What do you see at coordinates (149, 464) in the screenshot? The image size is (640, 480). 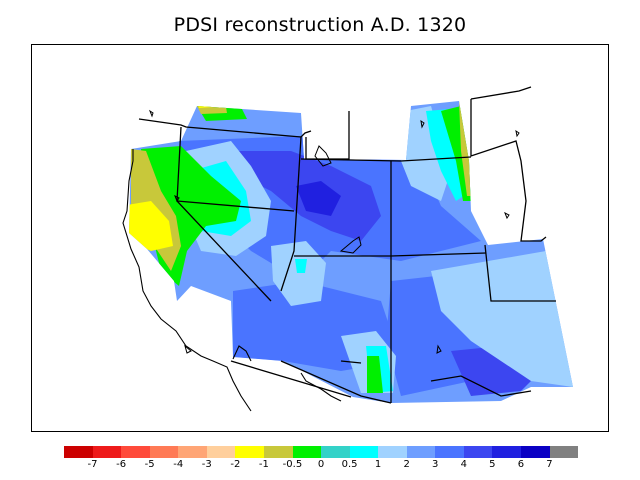 I see `legend-tick-label: -5` at bounding box center [149, 464].